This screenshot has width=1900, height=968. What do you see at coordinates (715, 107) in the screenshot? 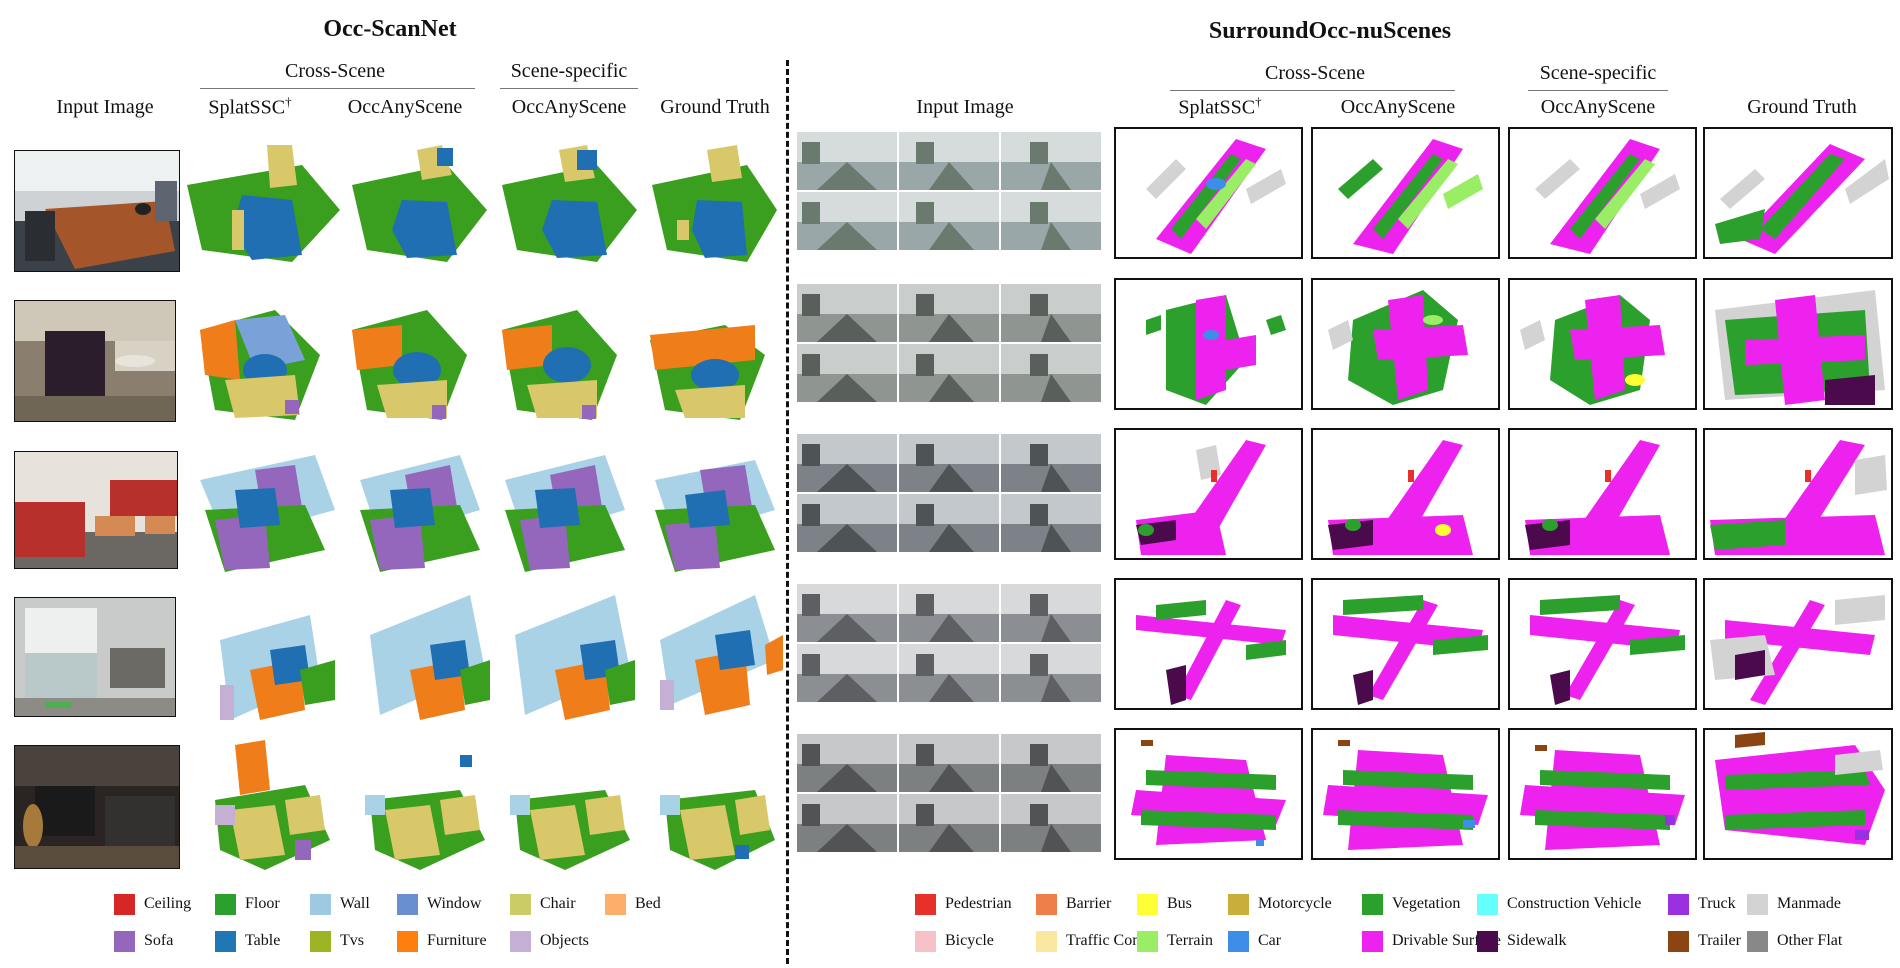
I see `left-col-ground-truth: Ground Truth` at bounding box center [715, 107].